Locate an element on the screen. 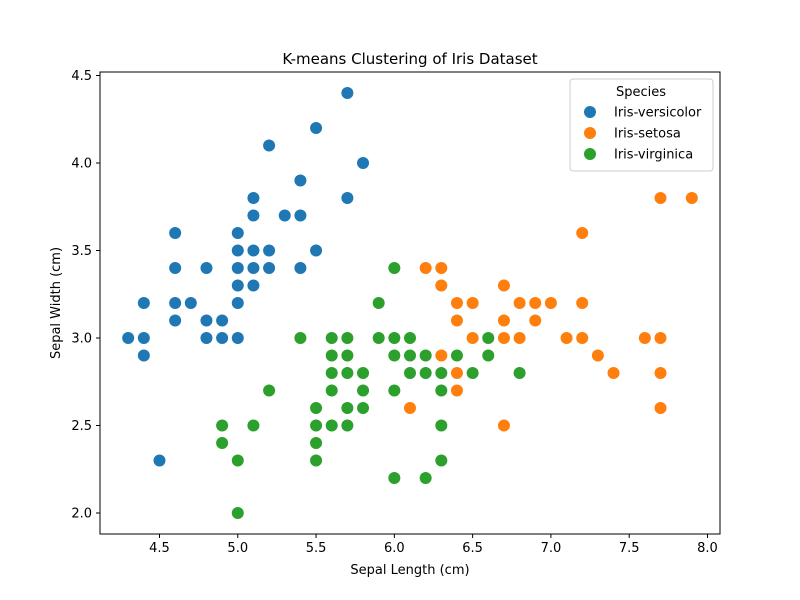 The height and width of the screenshot is (600, 800). y-tick-label: 3.0 is located at coordinates (81, 339).